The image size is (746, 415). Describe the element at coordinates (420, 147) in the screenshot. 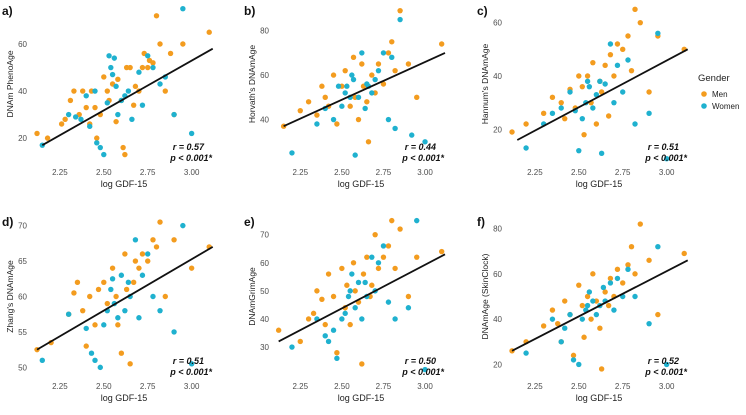

I see `correlation-r: r = 0.44` at that location.